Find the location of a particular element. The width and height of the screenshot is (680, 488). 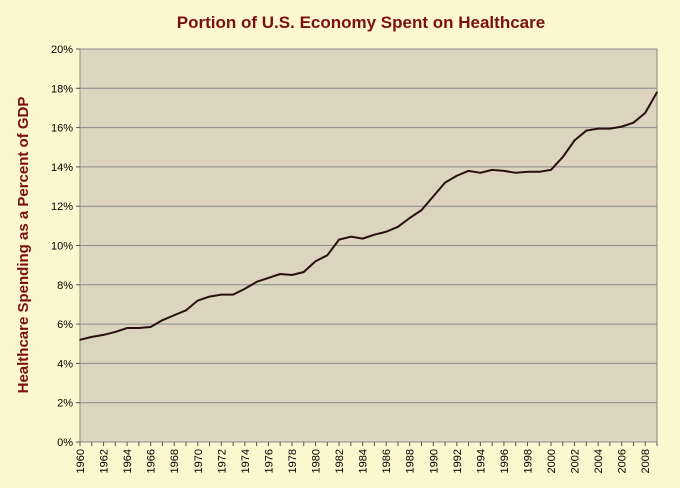

x-tick-label: 1998 is located at coordinates (528, 461).